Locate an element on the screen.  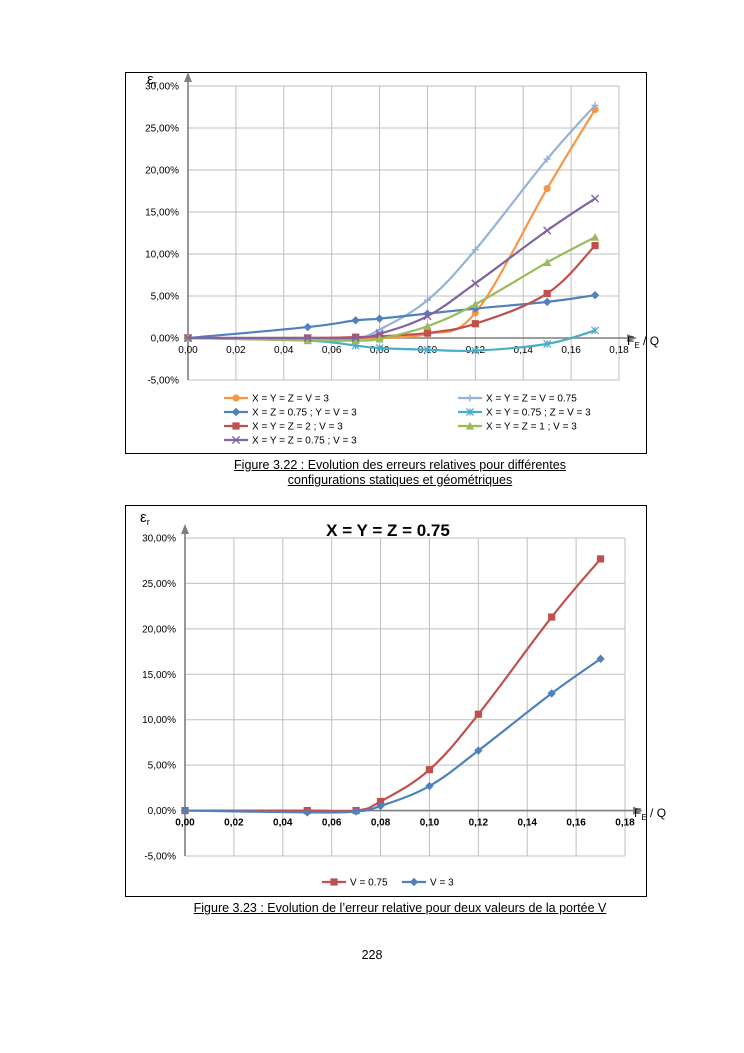
chart2-y-axis-arrow is located at coordinates (185, 529).